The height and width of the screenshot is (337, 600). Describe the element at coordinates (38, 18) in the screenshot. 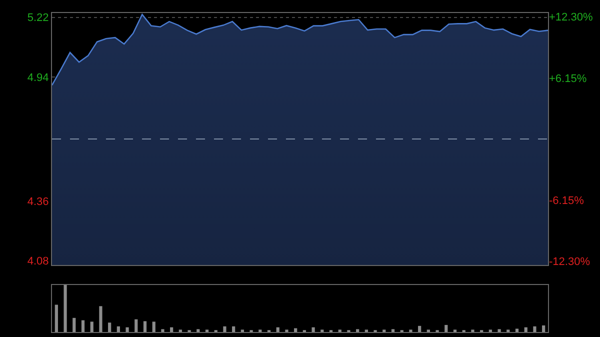

I see `y-tick-label: 5.22` at that location.